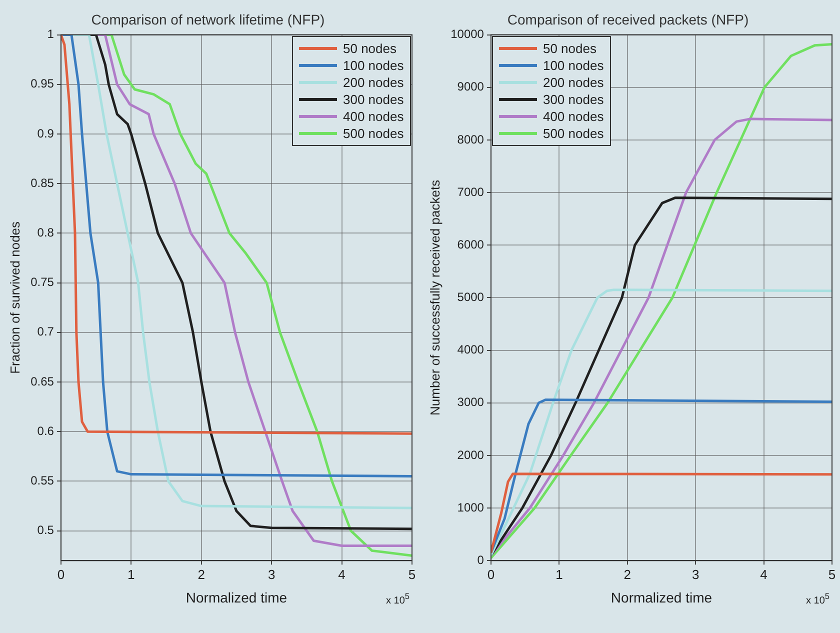 The image size is (840, 633). Describe the element at coordinates (42, 481) in the screenshot. I see `y-tick-label: 0.55` at that location.